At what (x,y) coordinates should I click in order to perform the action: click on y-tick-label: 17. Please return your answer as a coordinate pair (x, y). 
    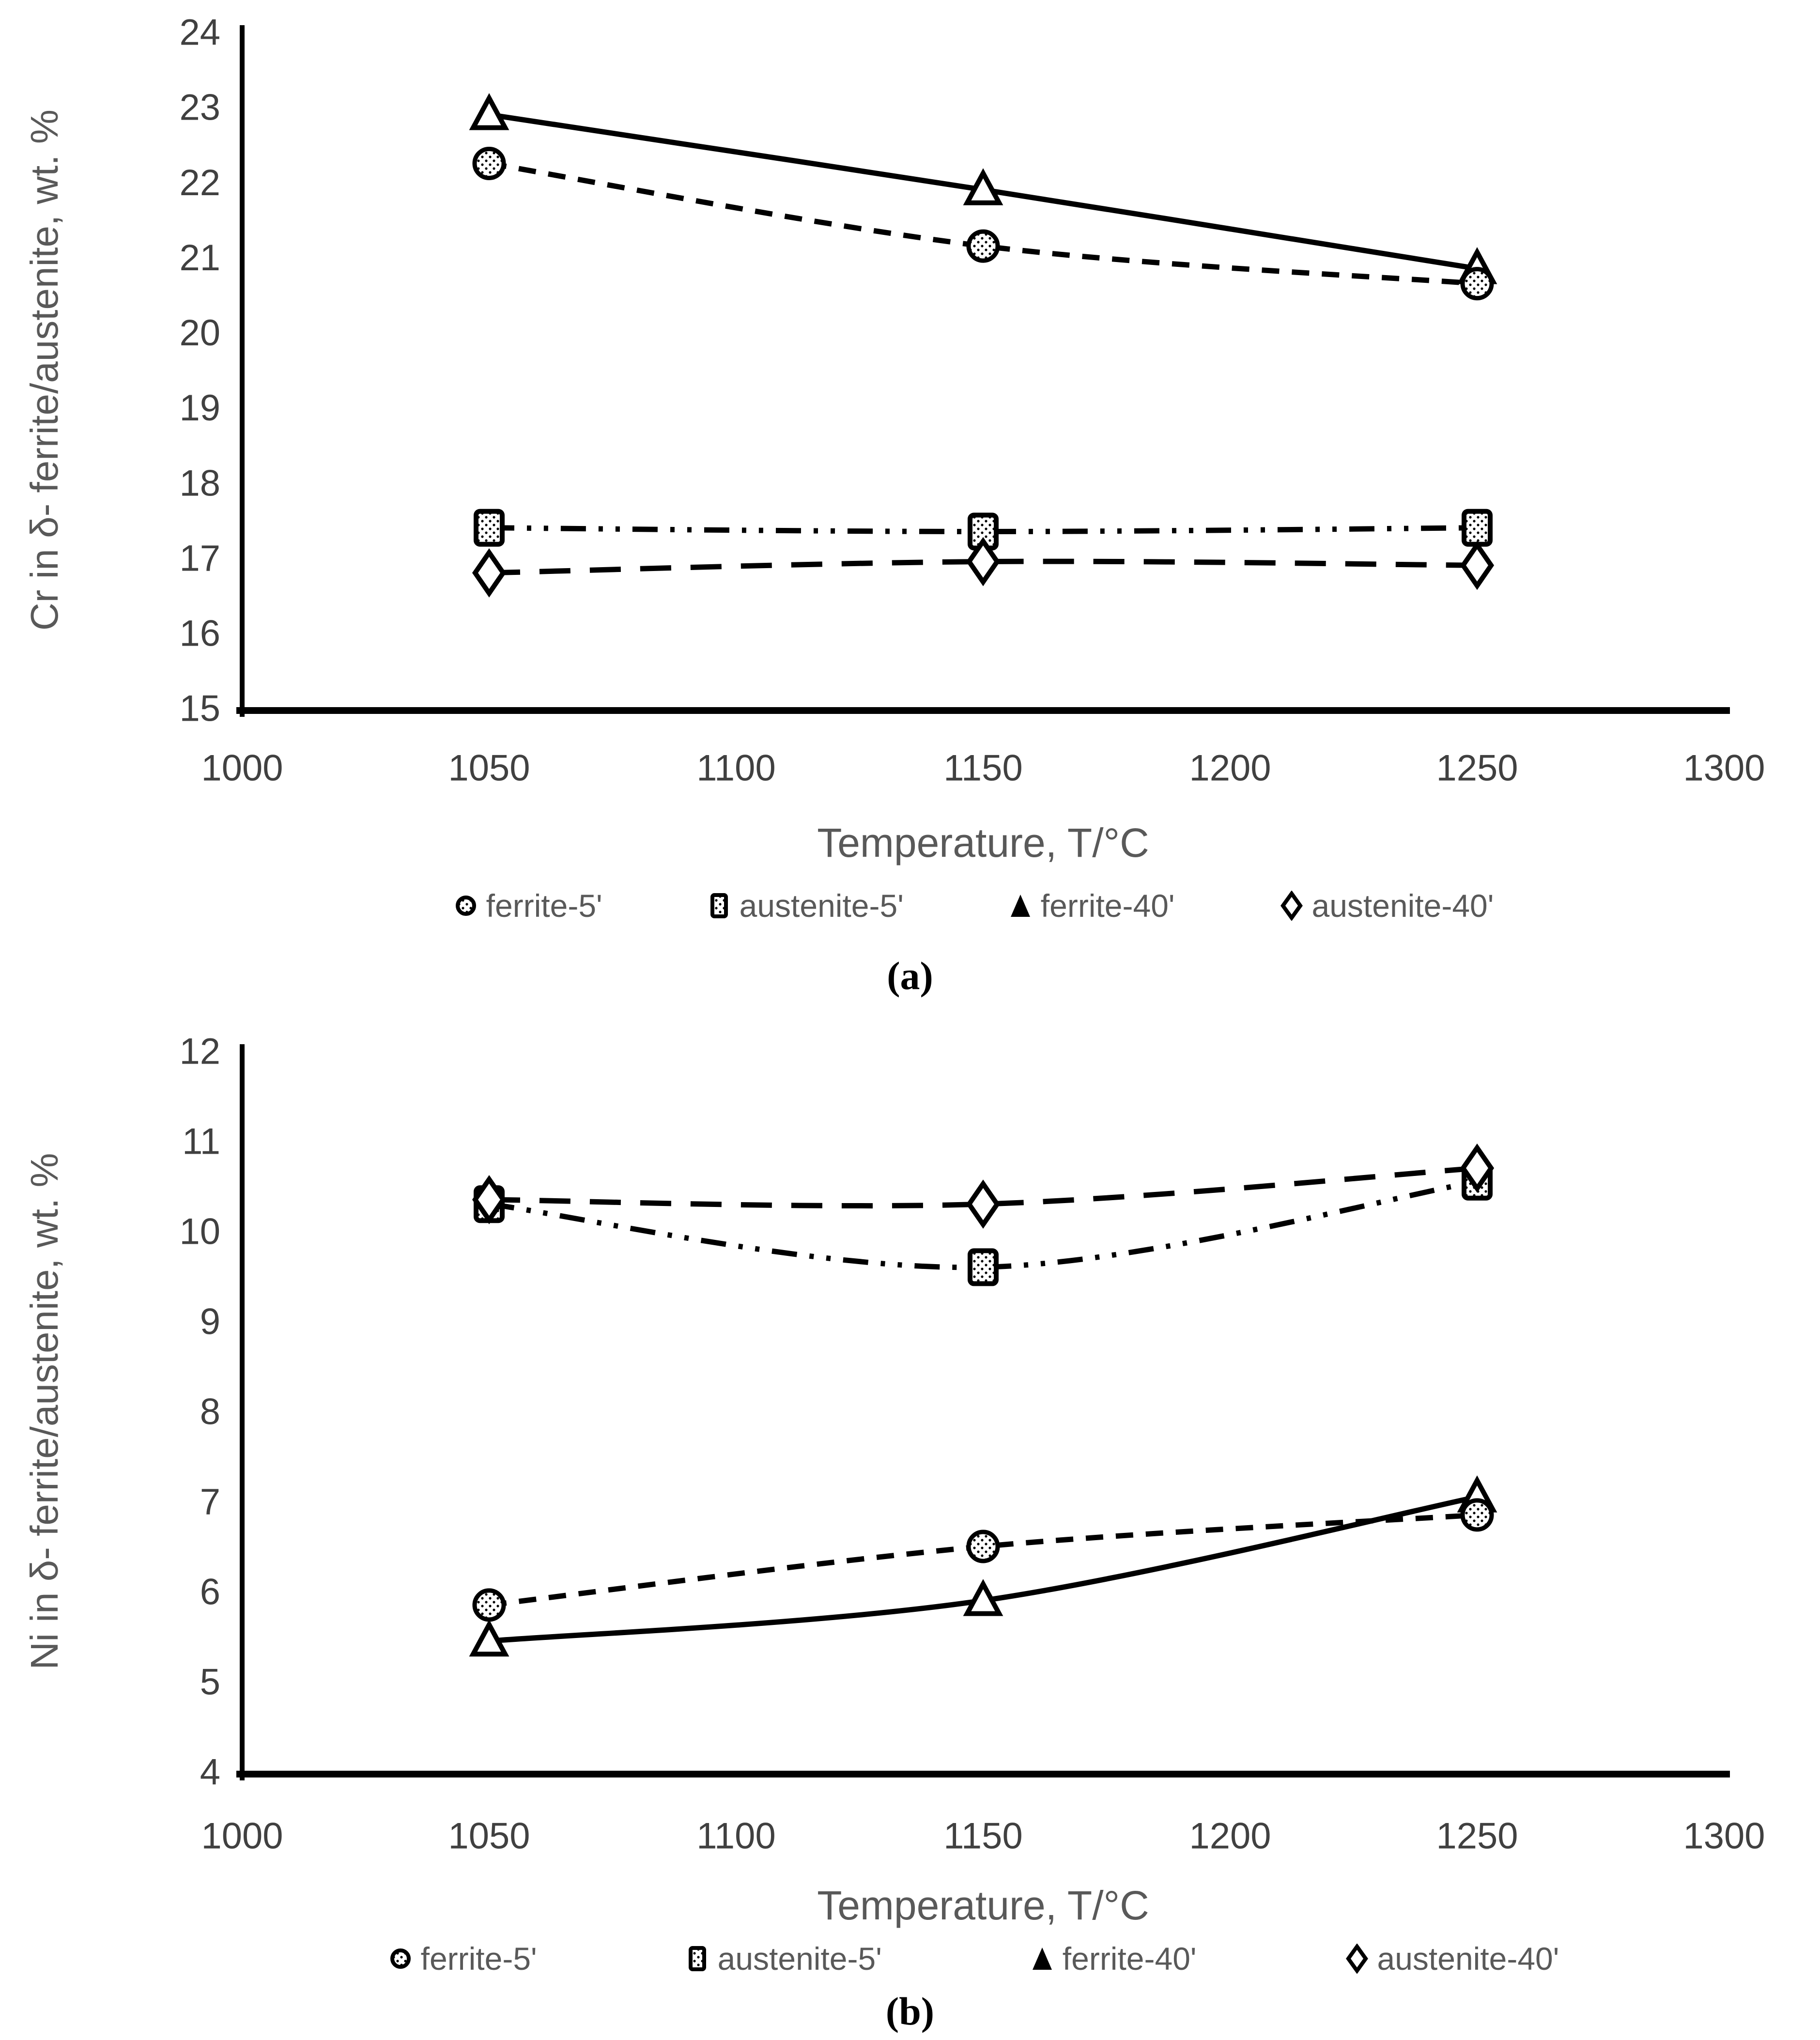
    Looking at the image, I should click on (199, 558).